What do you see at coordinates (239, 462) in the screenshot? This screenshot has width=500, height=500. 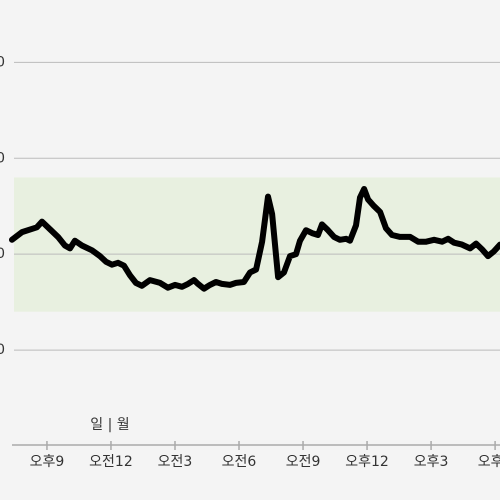 I see `x-tick-label: 오전6` at bounding box center [239, 462].